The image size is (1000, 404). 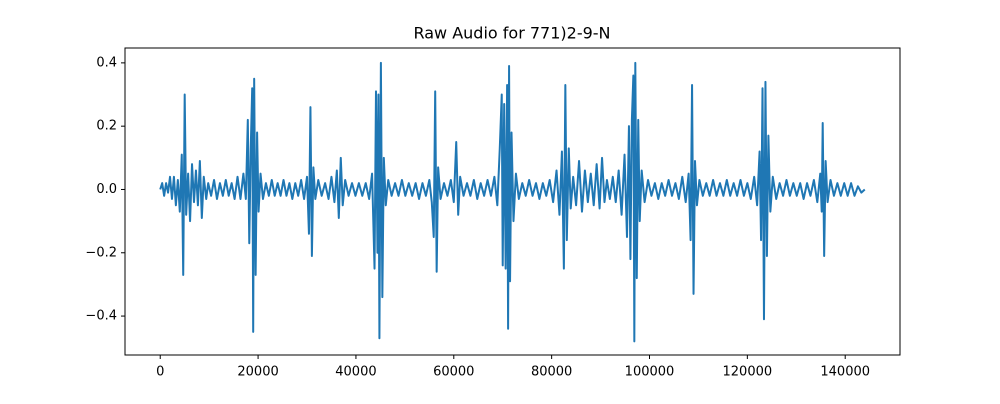 What do you see at coordinates (355, 372) in the screenshot?
I see `x-tick-label: 40000` at bounding box center [355, 372].